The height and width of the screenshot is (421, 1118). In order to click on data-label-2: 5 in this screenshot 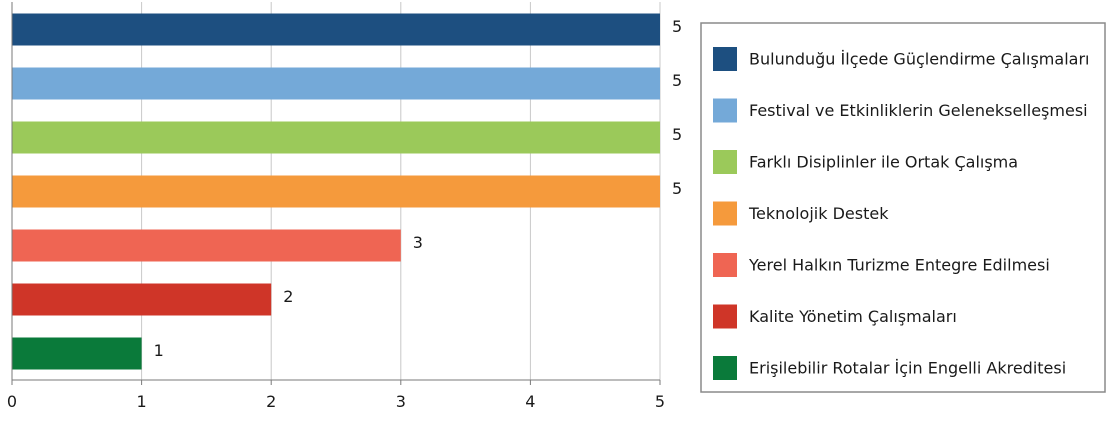, I will do `click(677, 80)`.